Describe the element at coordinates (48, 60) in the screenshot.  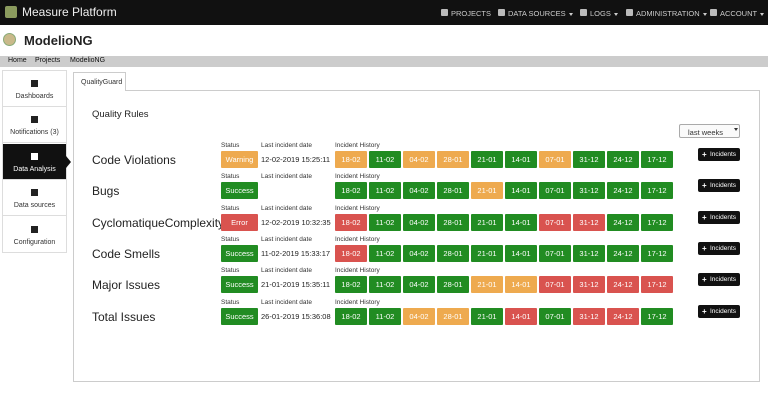
I see `breadcrumb-item: Projects` at that location.